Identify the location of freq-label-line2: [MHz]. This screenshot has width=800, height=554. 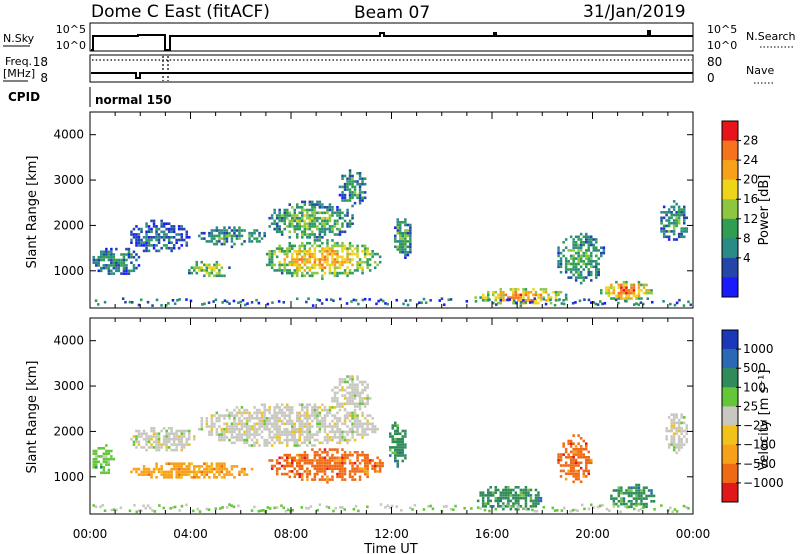
(19, 73).